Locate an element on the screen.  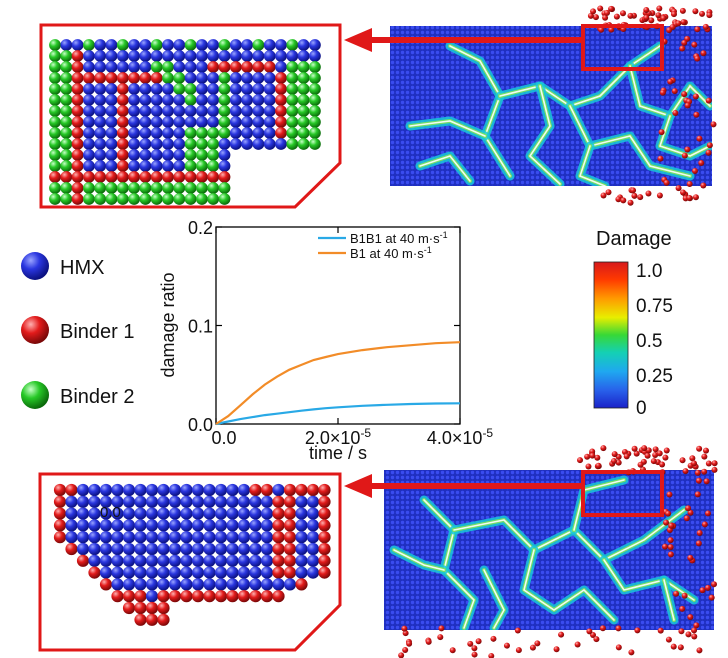
top-zoom-particles is located at coordinates (185, 122).